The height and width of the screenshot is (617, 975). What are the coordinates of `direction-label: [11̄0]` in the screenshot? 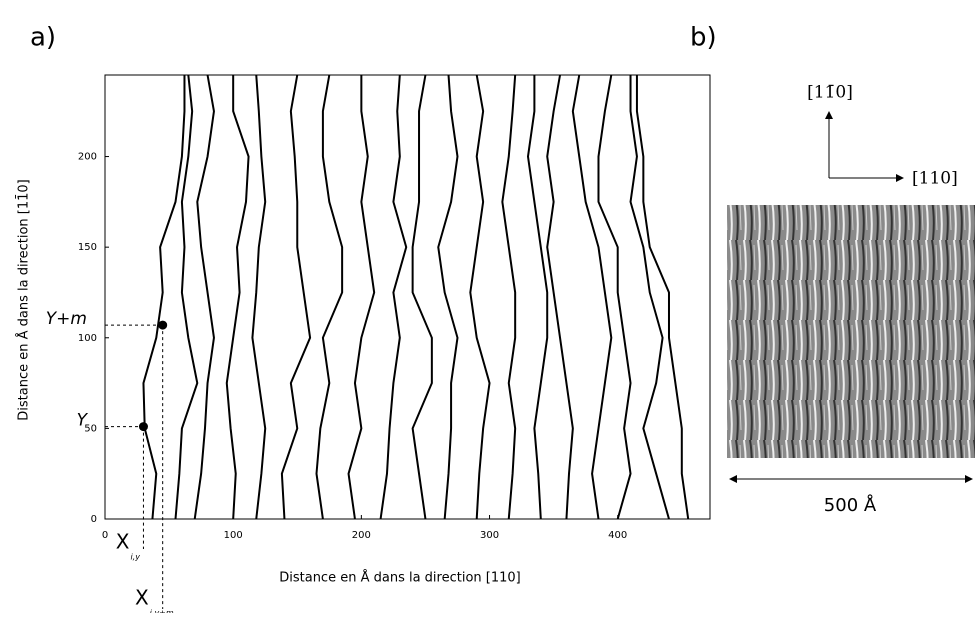 It's located at (830, 93).